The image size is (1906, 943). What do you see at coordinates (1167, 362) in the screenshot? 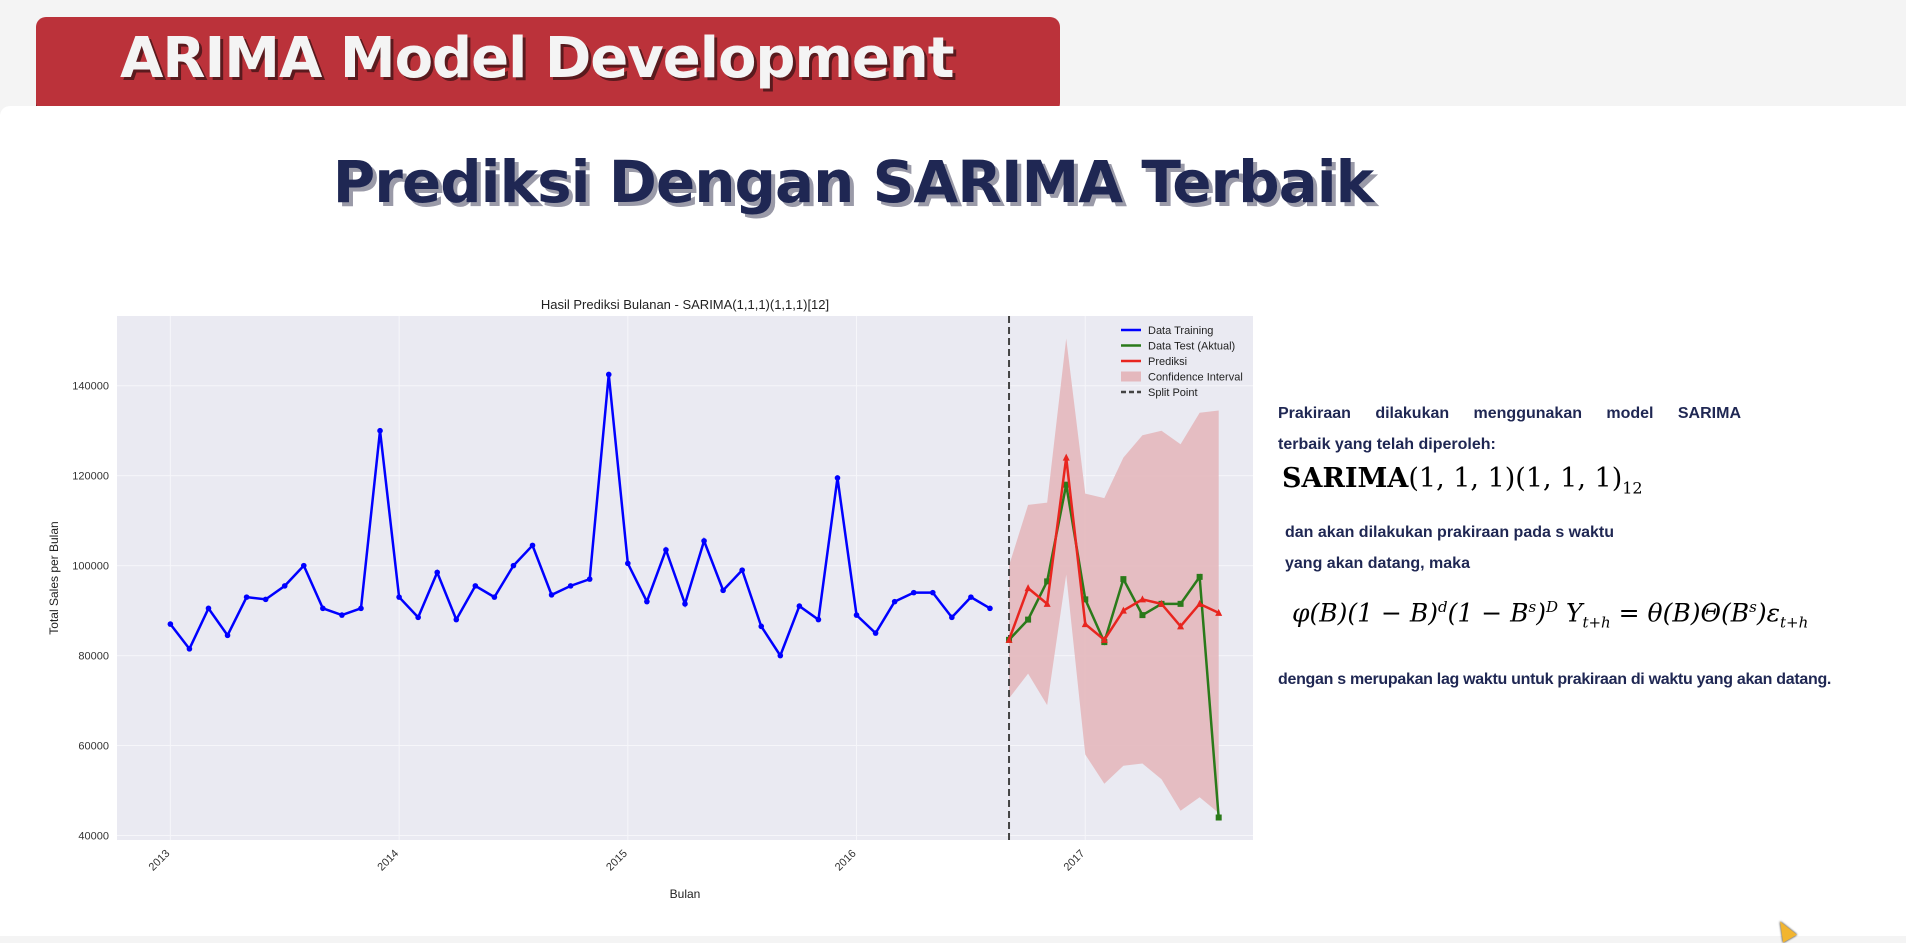
I see `legend-label: Prediksi` at bounding box center [1167, 362].